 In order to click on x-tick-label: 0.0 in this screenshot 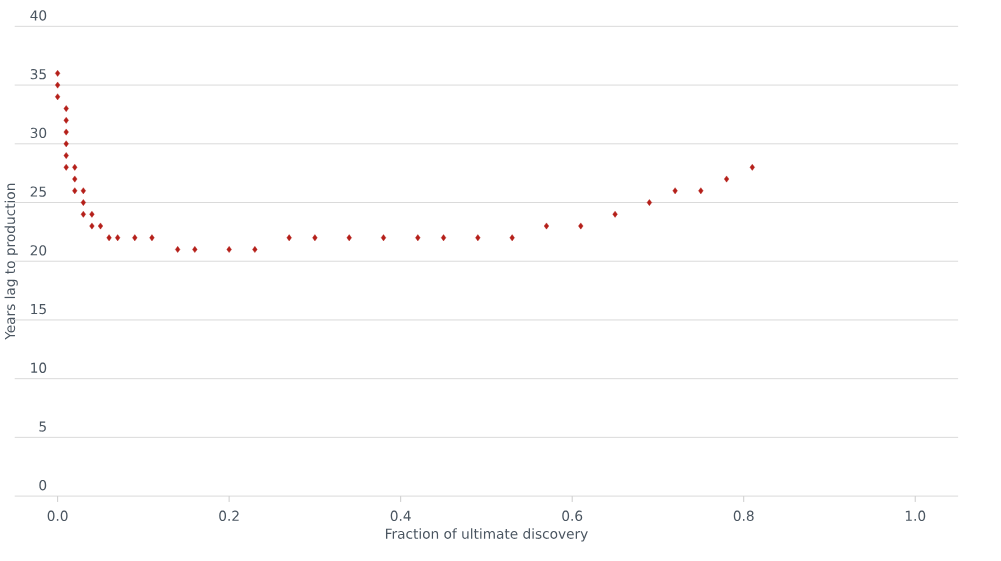, I will do `click(57, 516)`.